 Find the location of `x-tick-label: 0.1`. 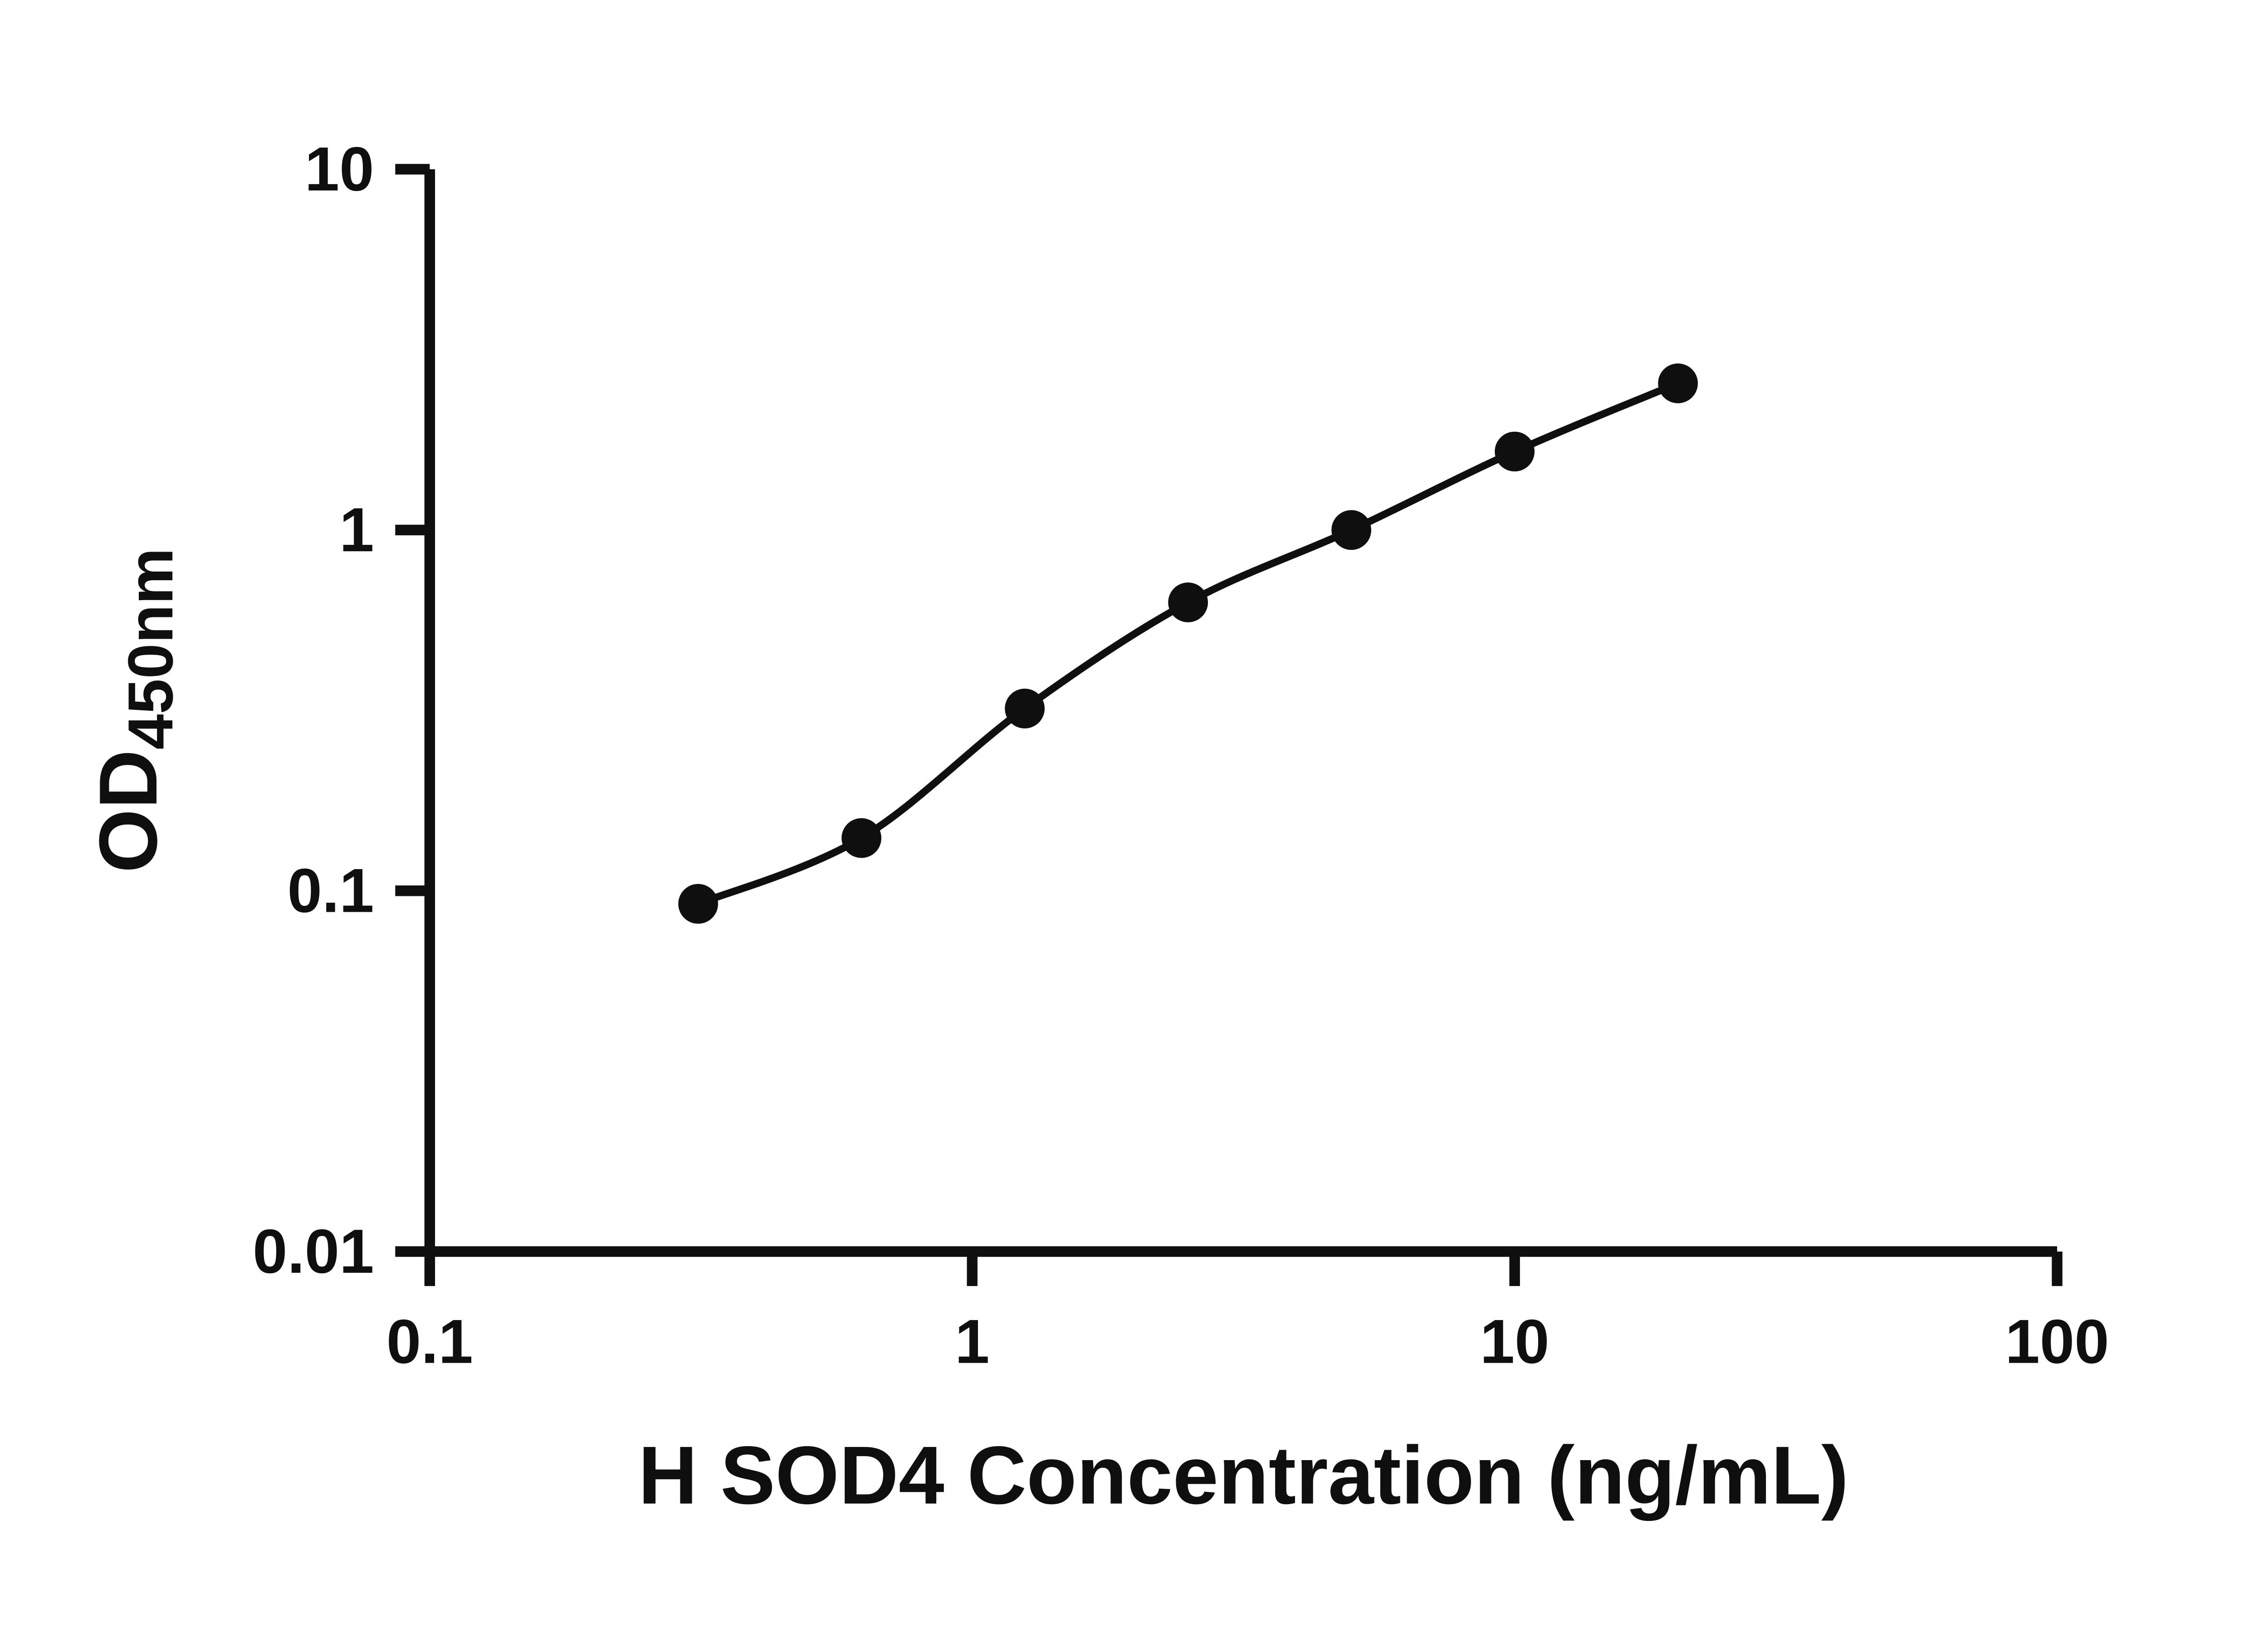

x-tick-label: 0.1 is located at coordinates (429, 1342).